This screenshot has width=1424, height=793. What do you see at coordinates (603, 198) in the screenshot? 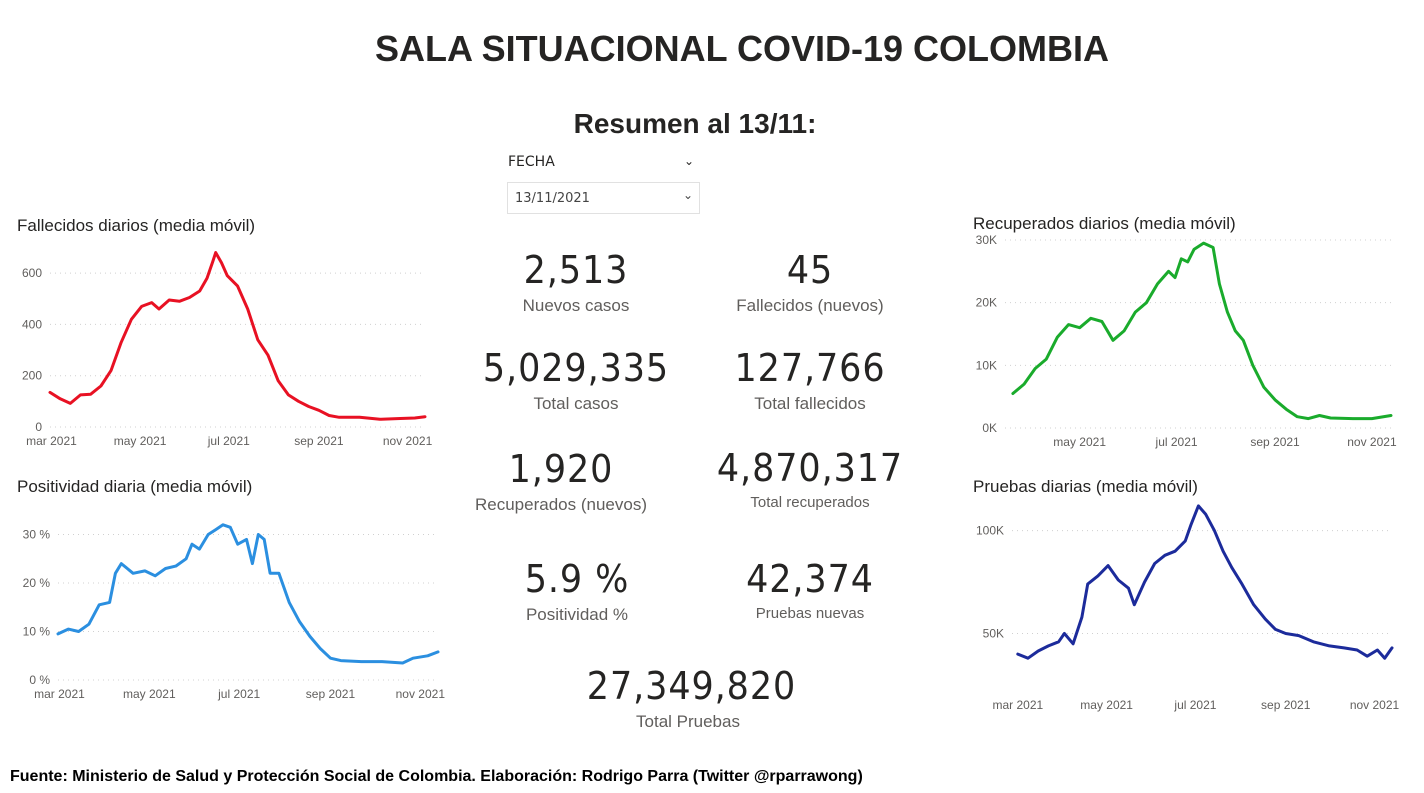
I see `date-slicer-dropdown: 13/11/2021 ⌄` at bounding box center [603, 198].